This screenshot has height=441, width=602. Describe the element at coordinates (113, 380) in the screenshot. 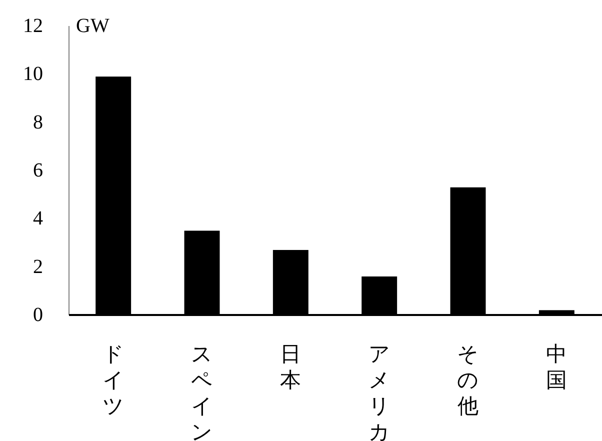

I see `x-tick-label: ドイツ` at that location.